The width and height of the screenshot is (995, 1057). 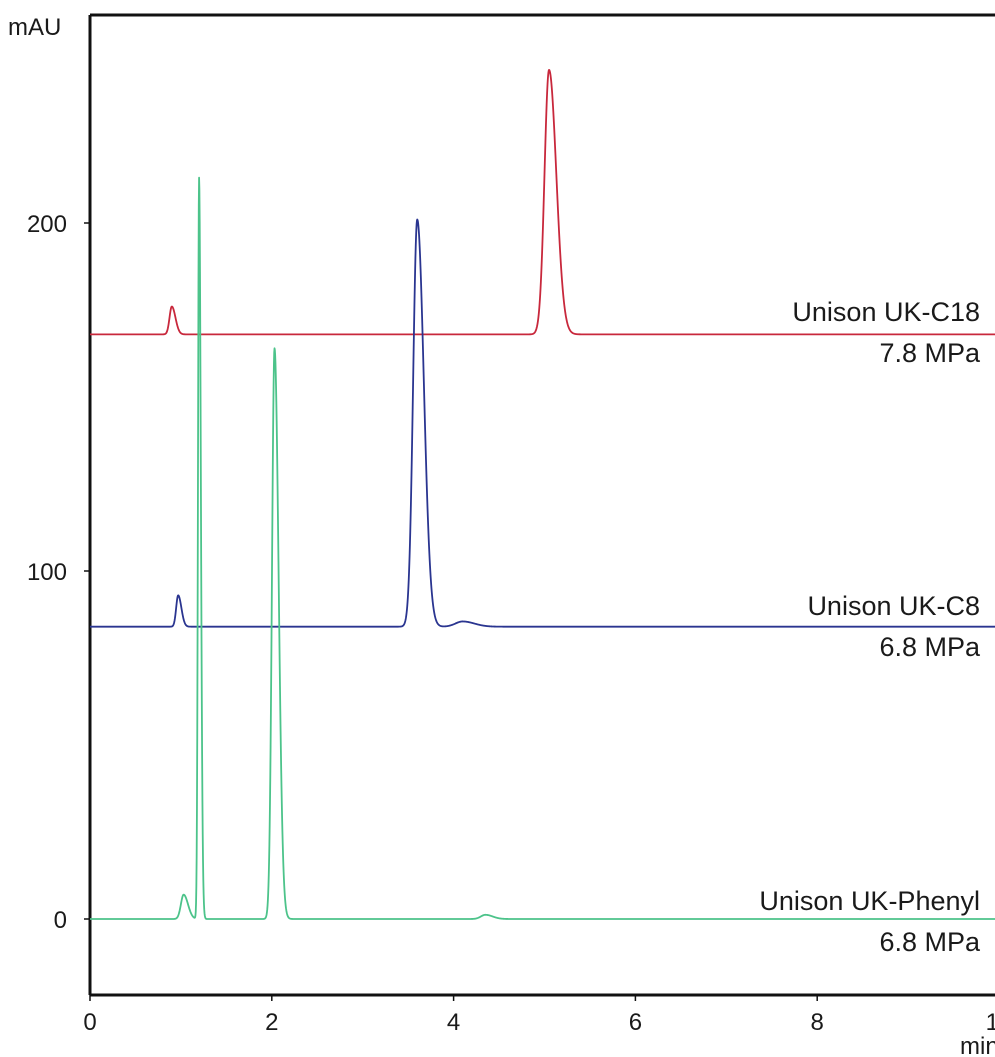 I want to click on x-tick-label-6: 6, so click(x=635, y=1022).